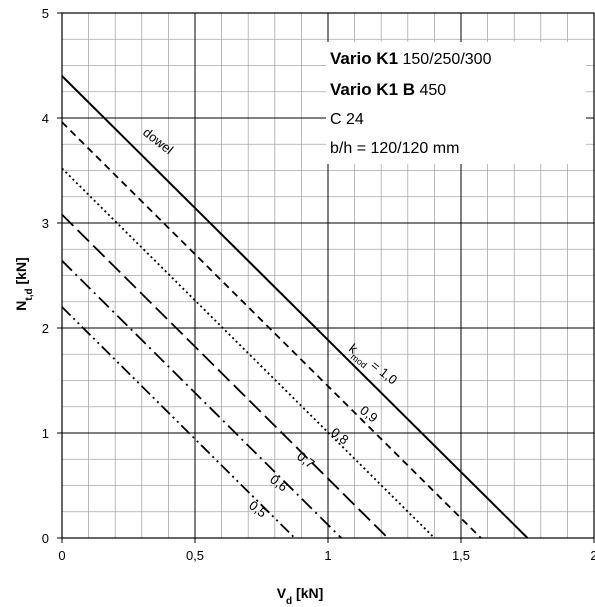 Image resolution: width=595 pixels, height=607 pixels. What do you see at coordinates (364, 58) in the screenshot?
I see `info-line-1-product: Vario K1` at bounding box center [364, 58].